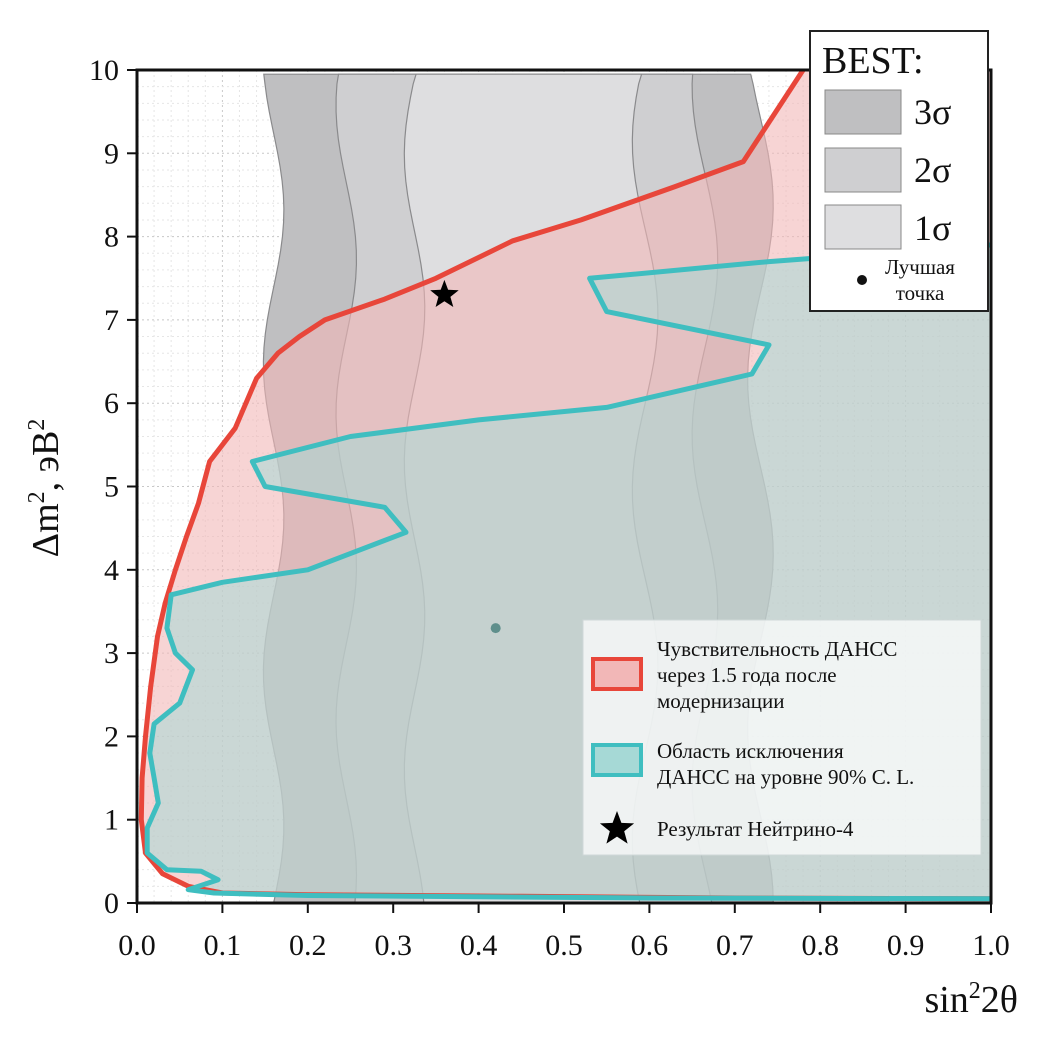 This screenshot has height=1041, width=1047. I want to click on legend-swatch-sensitivity, so click(617, 674).